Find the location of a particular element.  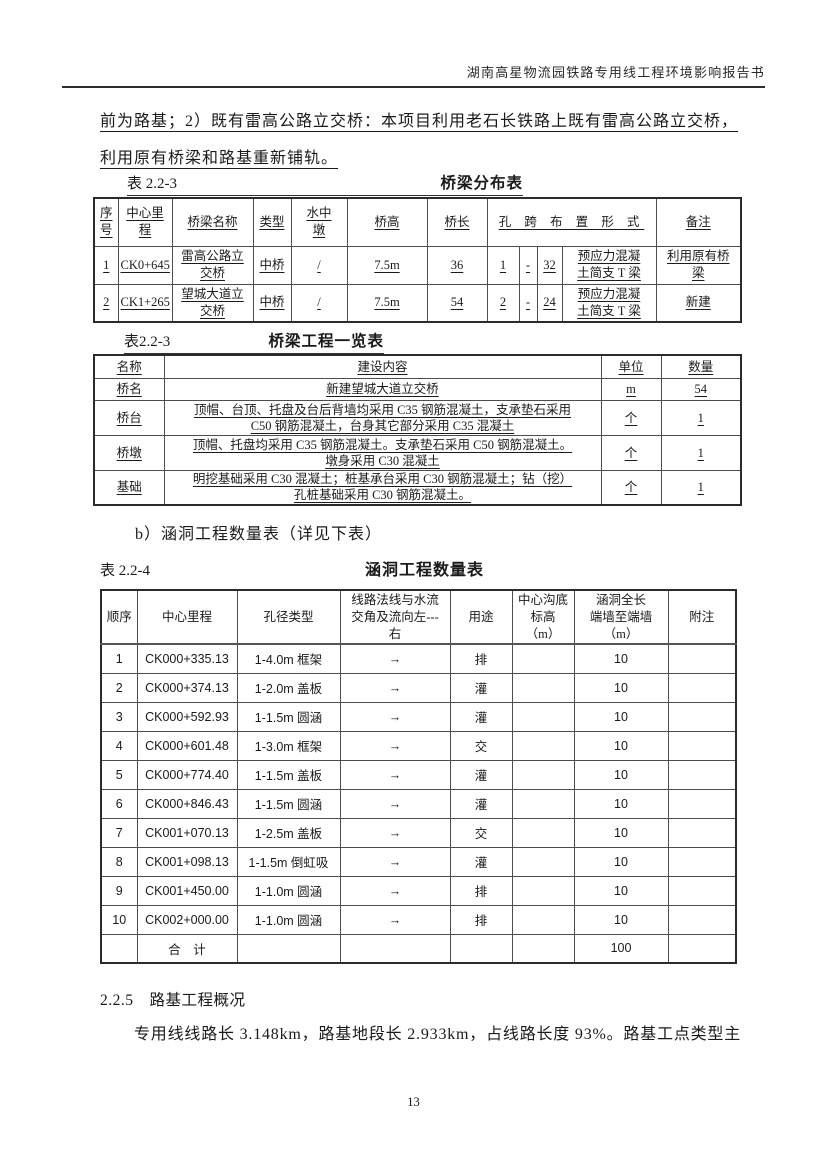

column-header: 顺序 is located at coordinates (119, 617).